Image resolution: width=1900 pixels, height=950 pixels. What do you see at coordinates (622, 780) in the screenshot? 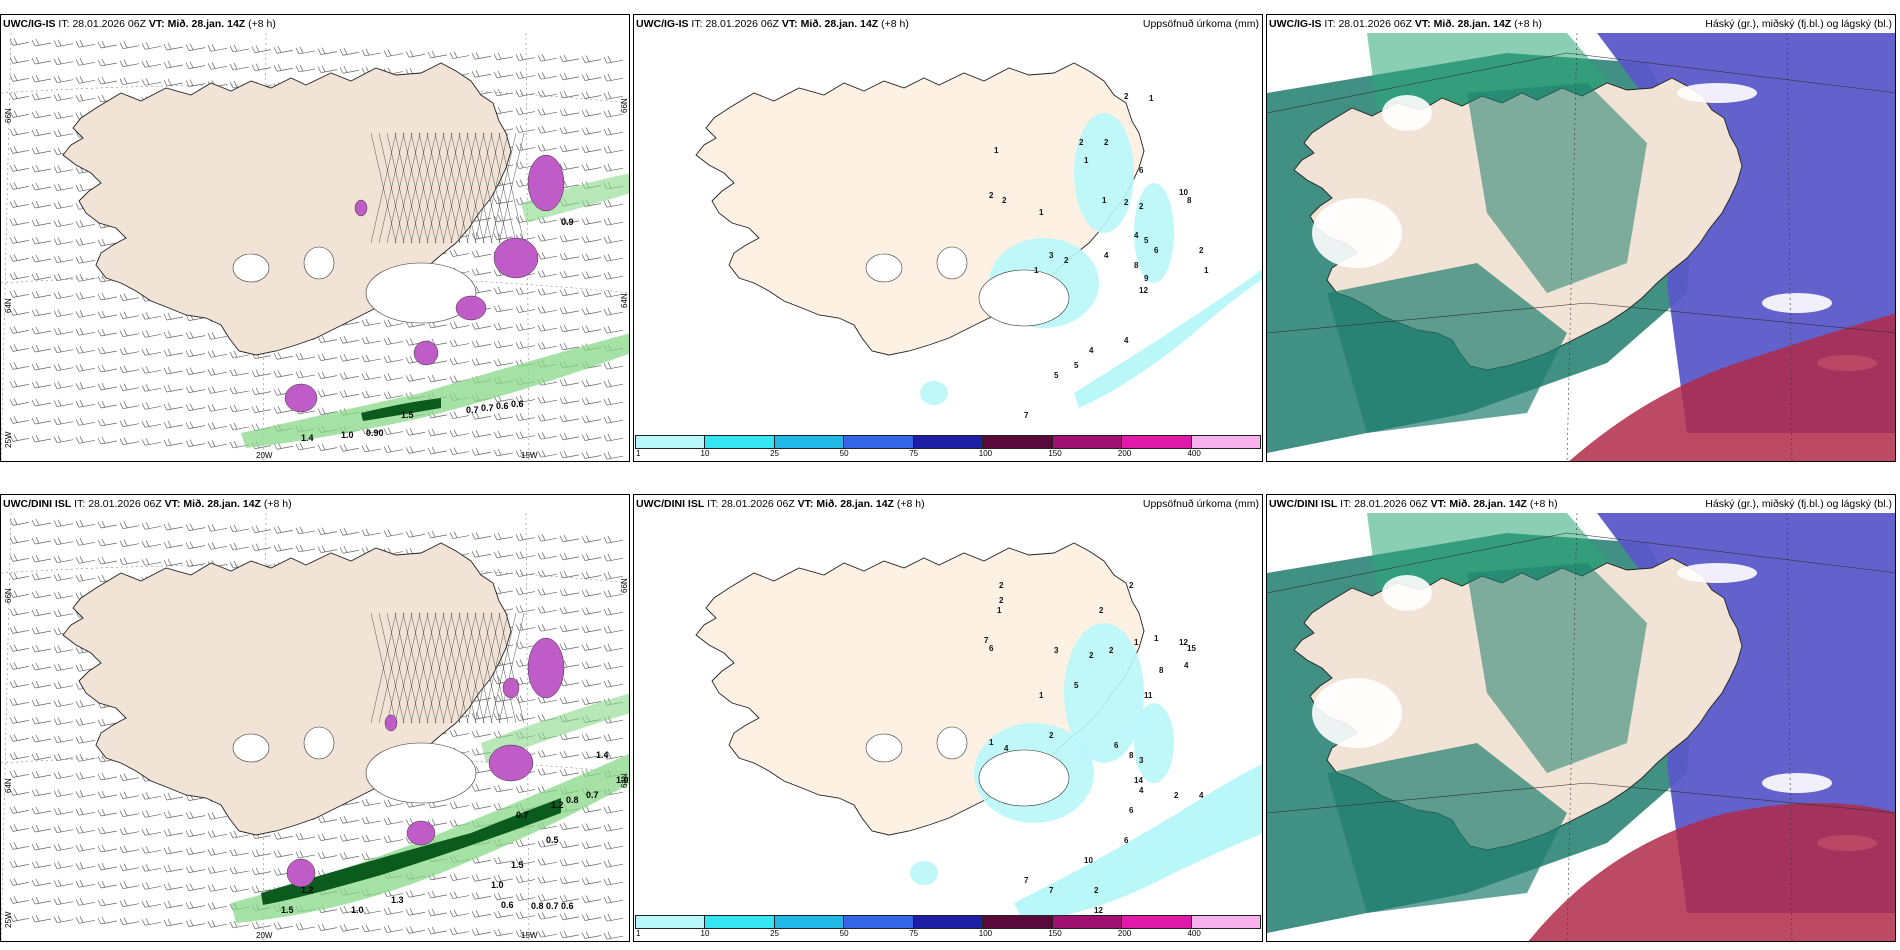
I see `value-label: 1.0` at bounding box center [622, 780].